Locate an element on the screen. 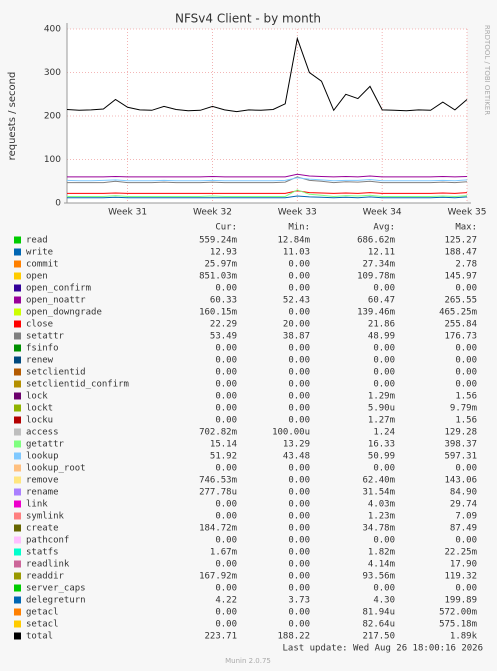 Image resolution: width=497 pixels, height=671 pixels. legend-label: setclientid_confirm is located at coordinates (77, 385).